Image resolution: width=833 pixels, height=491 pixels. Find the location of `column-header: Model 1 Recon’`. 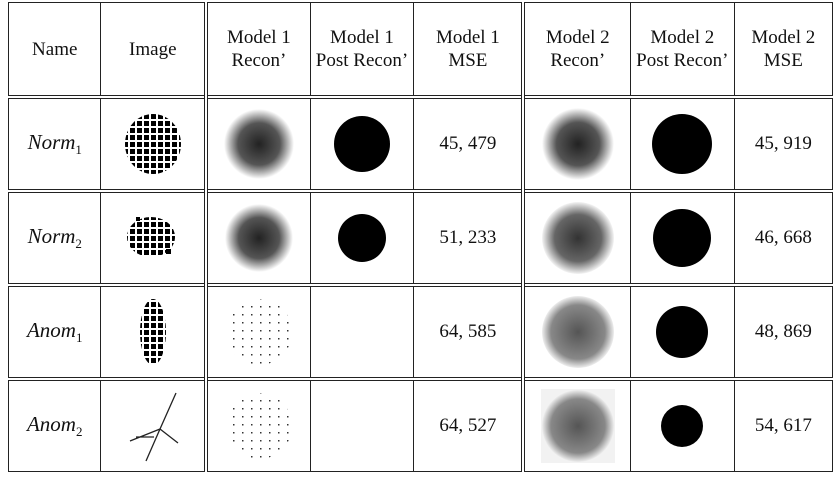

column-header: Model 1 Recon’ is located at coordinates (258, 50).